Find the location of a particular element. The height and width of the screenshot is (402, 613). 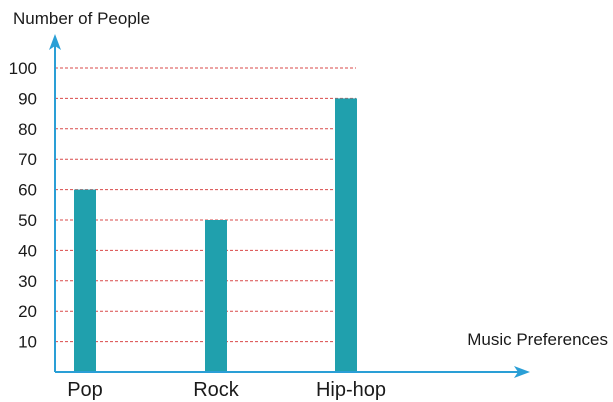

bar-pop is located at coordinates (85, 280).